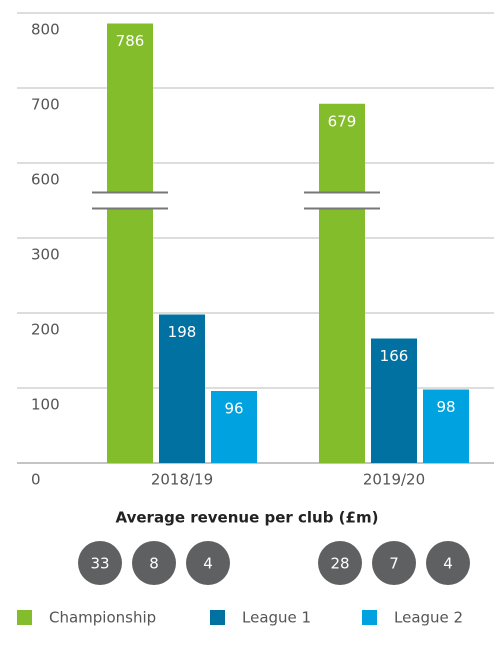 The image size is (494, 657). I want to click on y-tick-label: 300, so click(45, 255).